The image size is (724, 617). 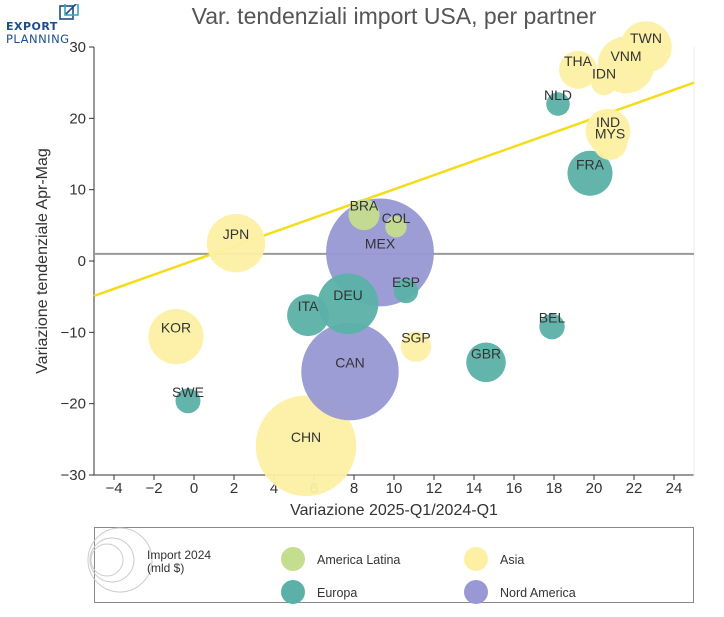 What do you see at coordinates (674, 488) in the screenshot?
I see `x-tick-label: 24` at bounding box center [674, 488].